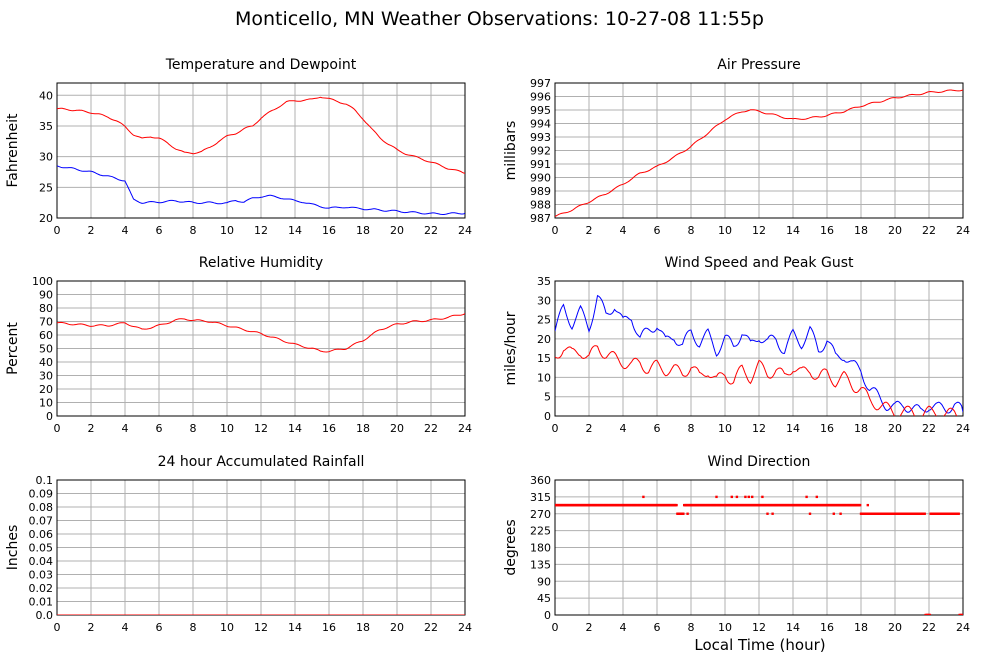 The height and width of the screenshot is (659, 999). Describe the element at coordinates (41, 521) in the screenshot. I see `y-tick-label: 0.07` at that location.